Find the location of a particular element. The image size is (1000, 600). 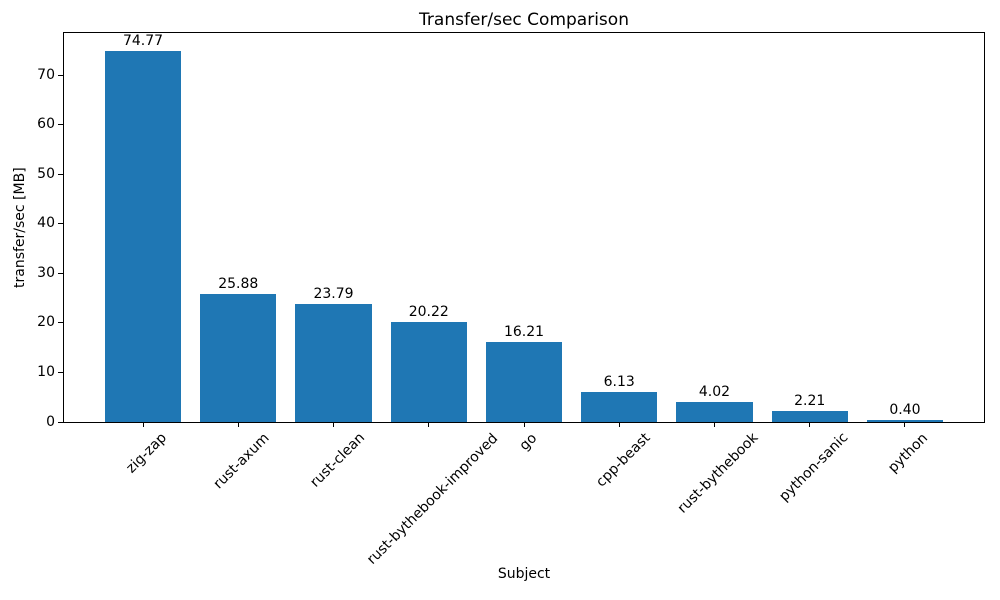

x-tick-label-rust-bythebook: rust-bythebook is located at coordinates (718, 473).